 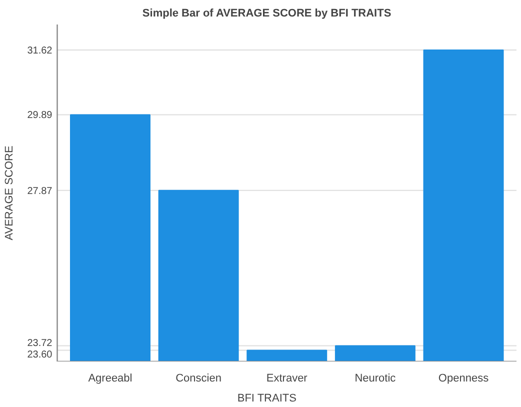 What do you see at coordinates (267, 14) in the screenshot?
I see `chart-title: Simple Bar of AVERAGE SCORE by BFI TRAITS` at bounding box center [267, 14].